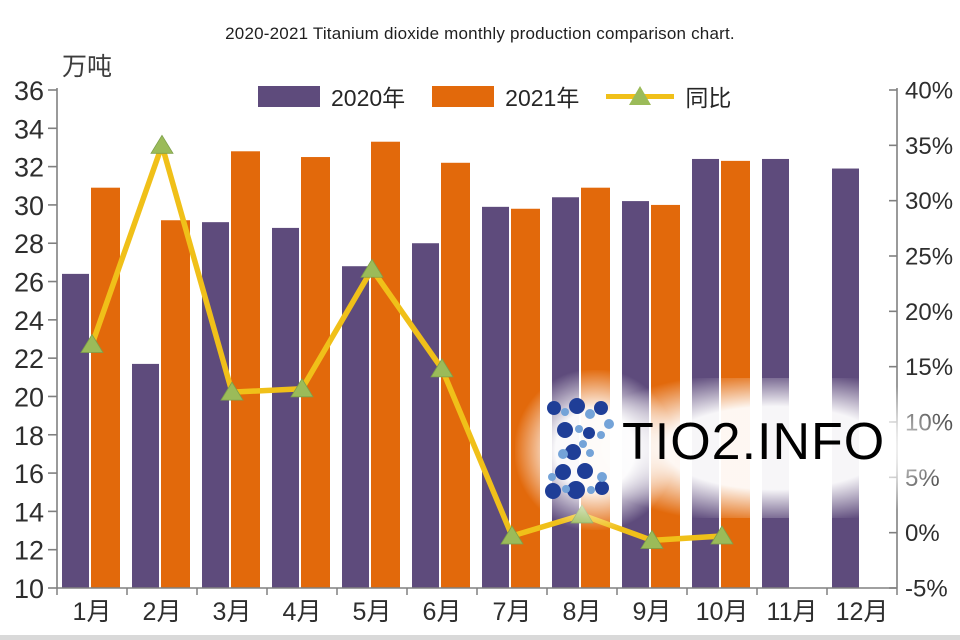 The image size is (960, 640). I want to click on bar-2020-7月, so click(495, 397).